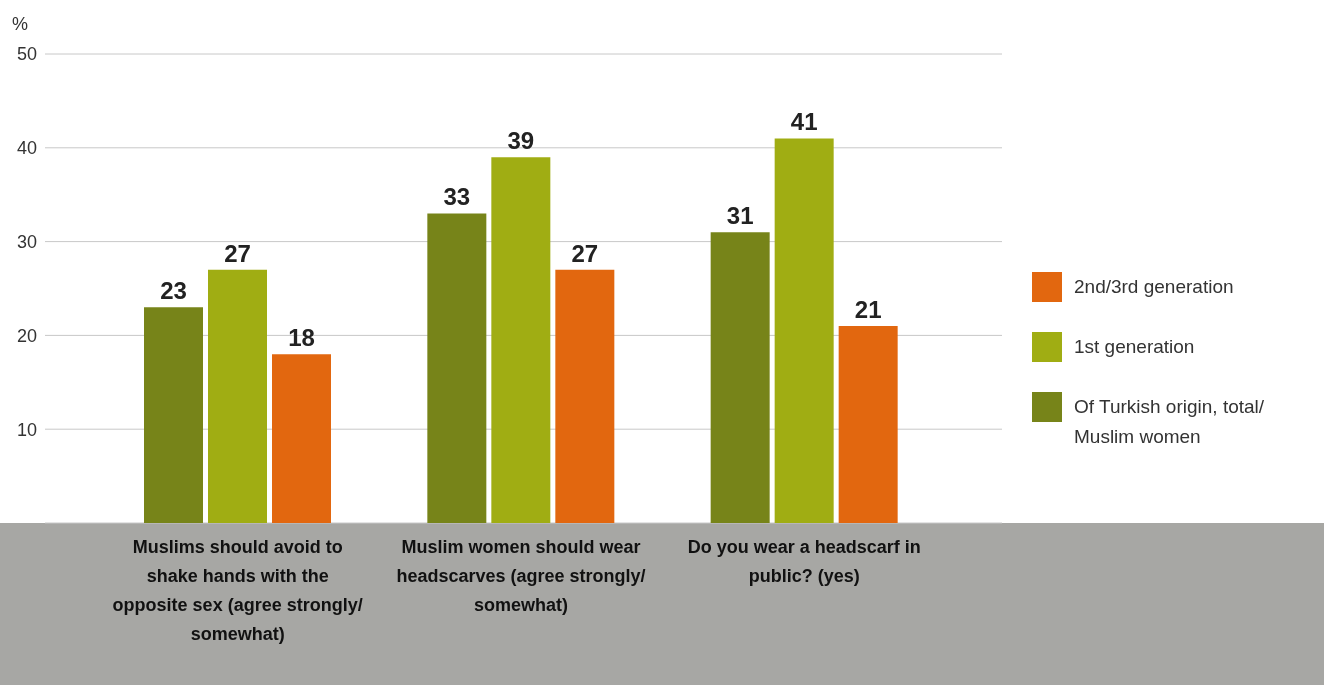  Describe the element at coordinates (20, 24) in the screenshot. I see `y-axis-title: %` at that location.